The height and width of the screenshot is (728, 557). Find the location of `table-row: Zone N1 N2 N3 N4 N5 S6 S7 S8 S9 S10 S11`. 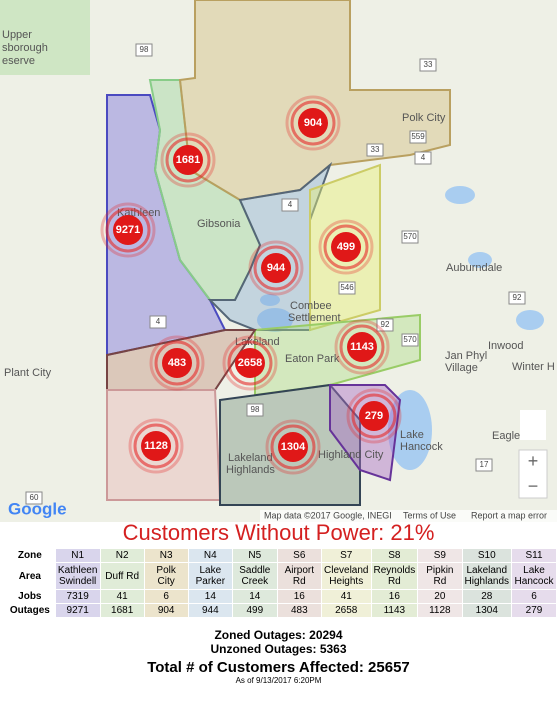

table-row: Zone N1 N2 N3 N4 N5 S6 S7 S8 S9 S10 S11 is located at coordinates (280, 555).